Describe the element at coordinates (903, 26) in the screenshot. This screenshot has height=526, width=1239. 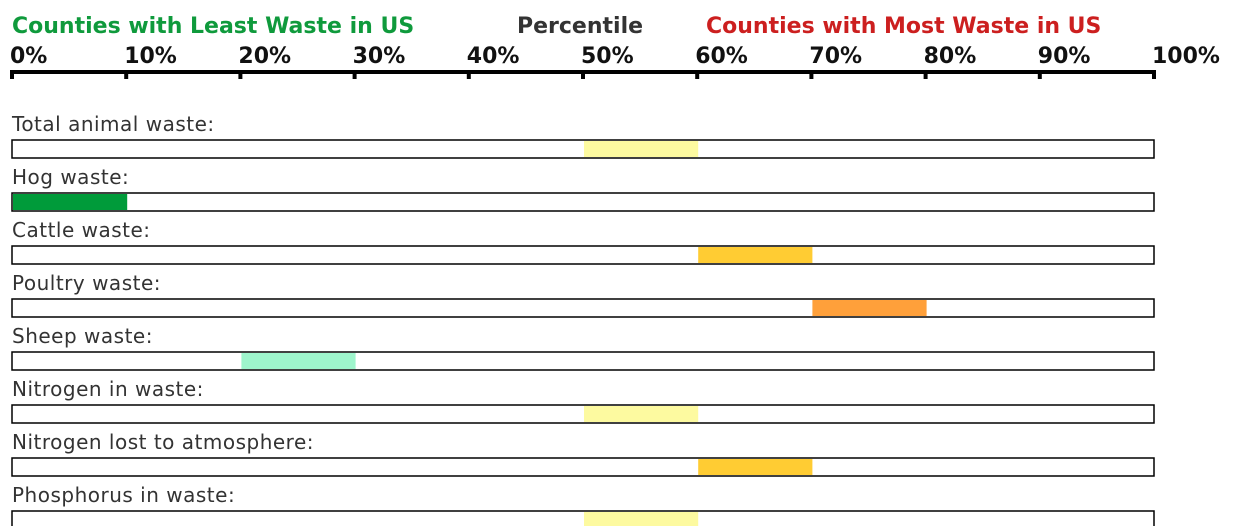
I see `right-title: Counties with Most Waste in US` at that location.